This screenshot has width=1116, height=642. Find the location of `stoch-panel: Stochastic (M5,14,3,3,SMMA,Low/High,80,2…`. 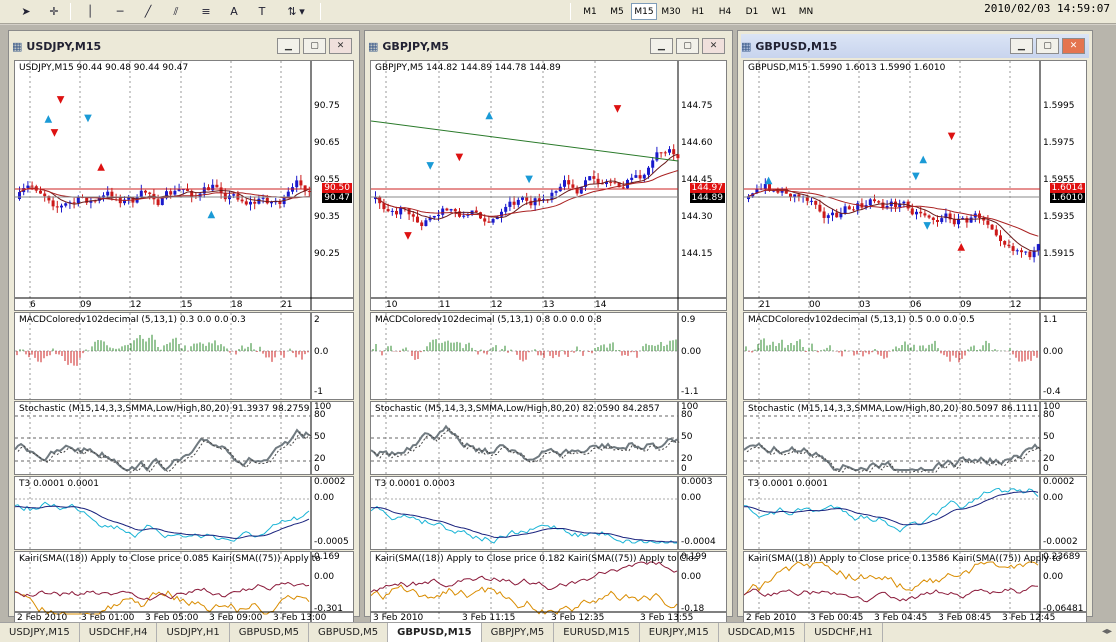

stoch-panel: Stochastic (M5,14,3,3,SMMA,Low/High,80,2… is located at coordinates (548, 438).